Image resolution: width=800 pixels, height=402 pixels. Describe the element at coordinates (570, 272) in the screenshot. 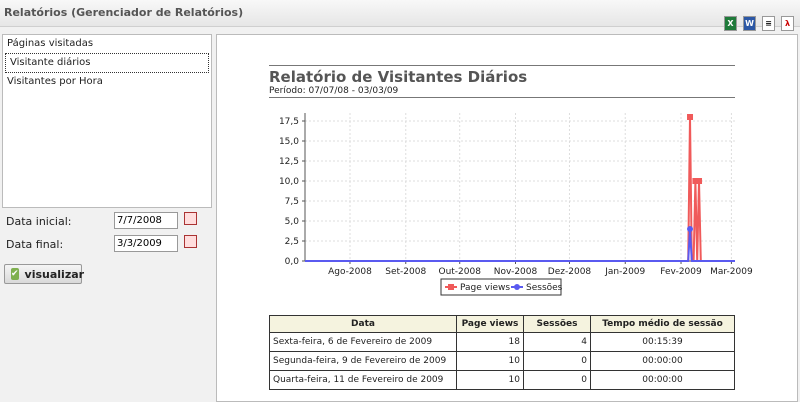

I see `x-tick-label: Dez-2008` at that location.